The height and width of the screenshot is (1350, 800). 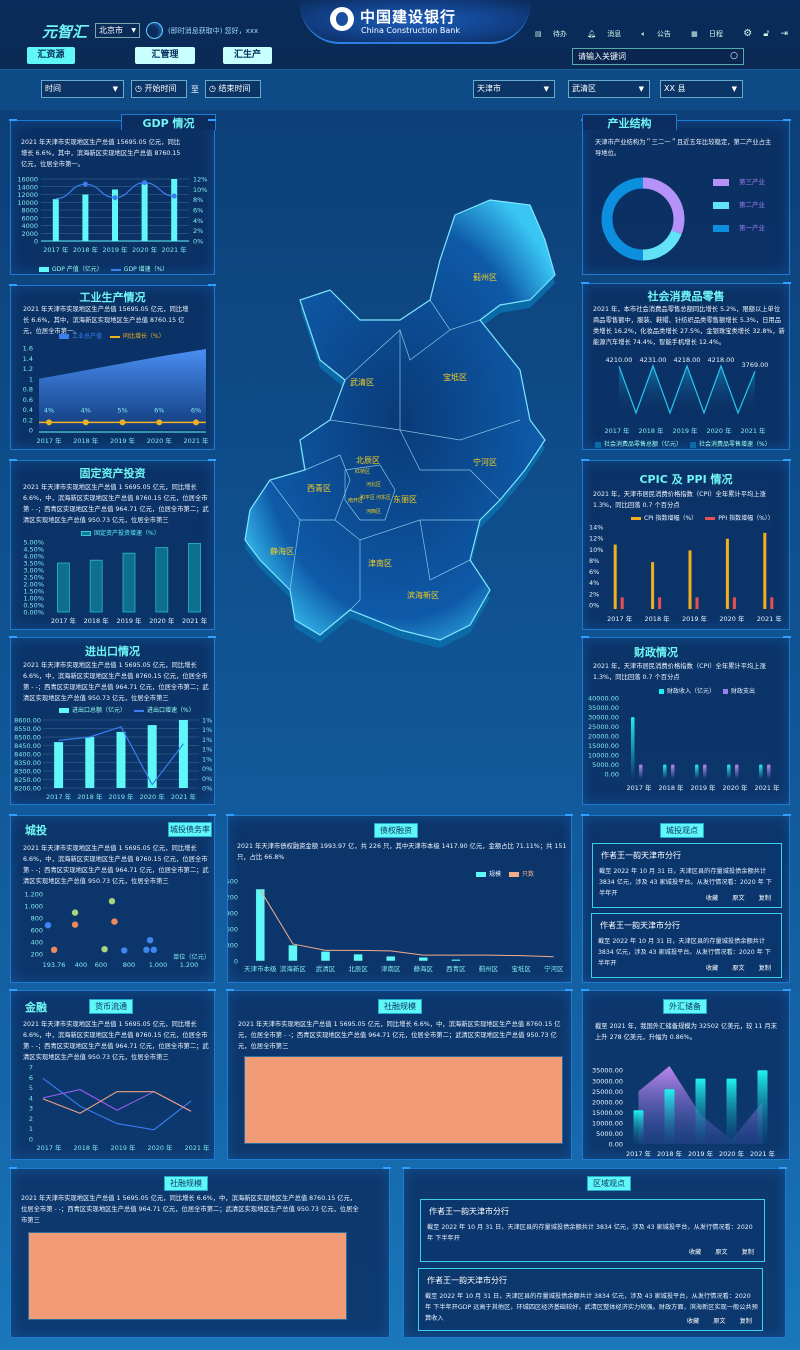 What do you see at coordinates (31, 1078) in the screenshot?
I see `y-tick-label: 6` at bounding box center [31, 1078].